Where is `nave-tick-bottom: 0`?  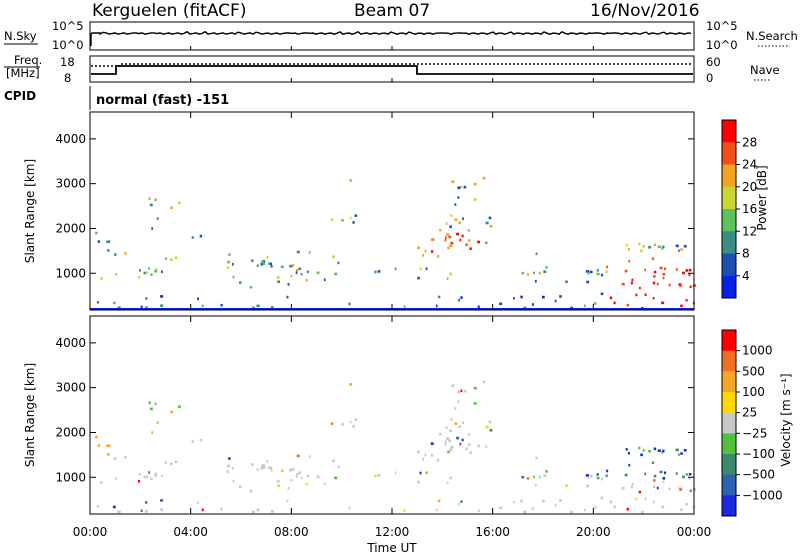 nave-tick-bottom: 0 is located at coordinates (709, 78).